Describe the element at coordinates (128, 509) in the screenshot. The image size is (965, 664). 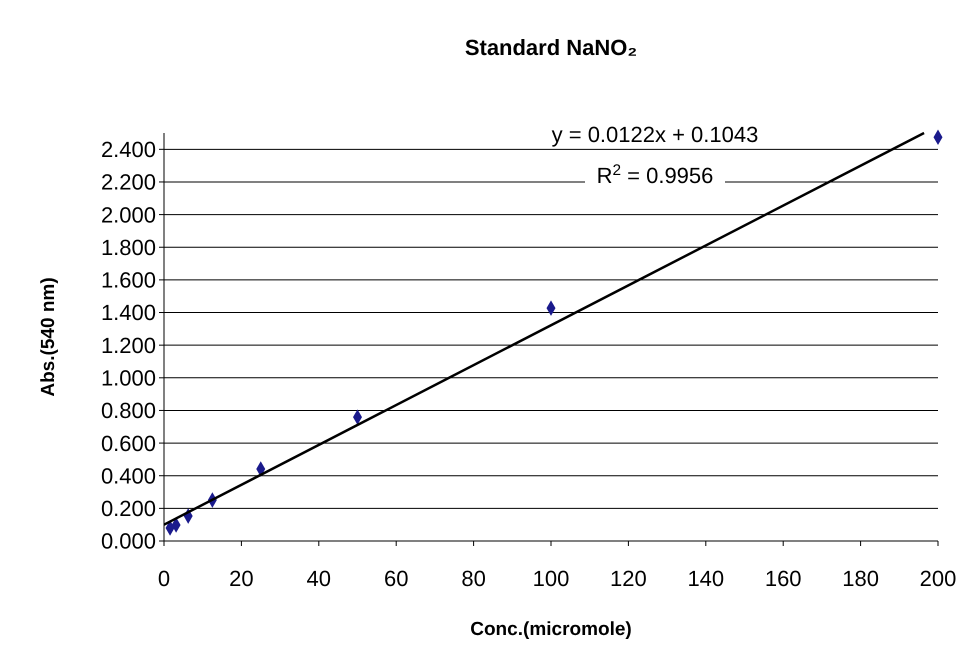
I see `y-tick-label: 0.200` at that location.